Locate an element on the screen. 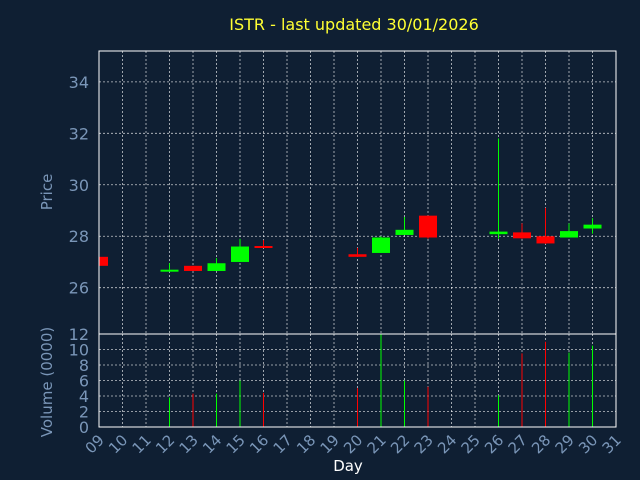 The width and height of the screenshot is (640, 480). x-tick-label: 14 is located at coordinates (212, 444).